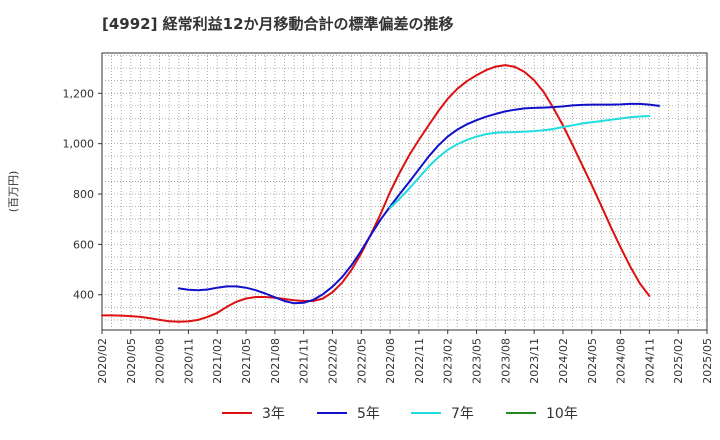 The height and width of the screenshot is (440, 720). What do you see at coordinates (562, 414) in the screenshot?
I see `legend-label: 10年` at bounding box center [562, 414].